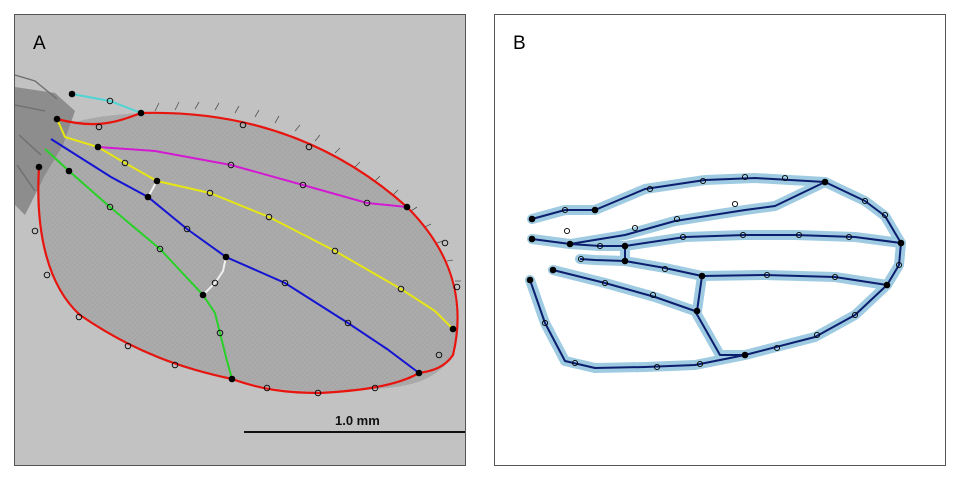 Image resolution: width=960 pixels, height=480 pixels. Describe the element at coordinates (699, 293) in the screenshot. I see `model-crossvein` at that location.